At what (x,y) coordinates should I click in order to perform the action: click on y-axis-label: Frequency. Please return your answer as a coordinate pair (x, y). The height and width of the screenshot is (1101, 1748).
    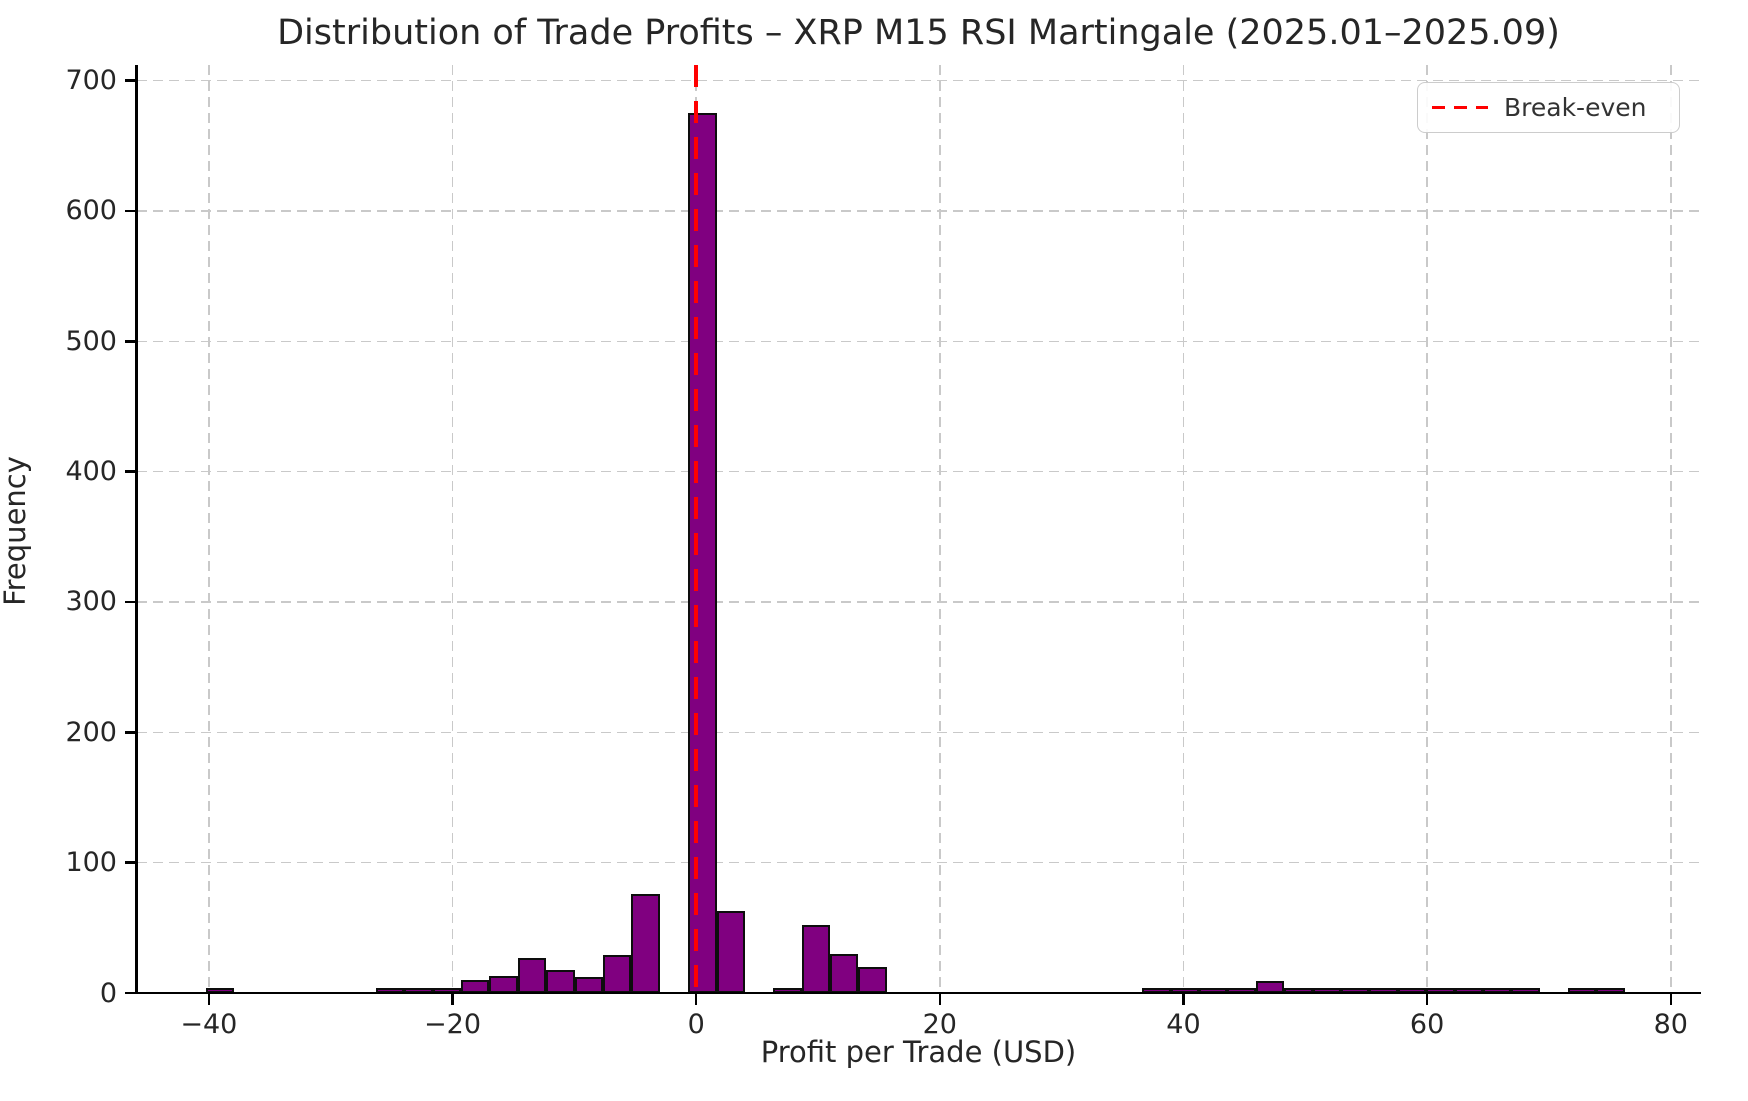
    Looking at the image, I should click on (16, 531).